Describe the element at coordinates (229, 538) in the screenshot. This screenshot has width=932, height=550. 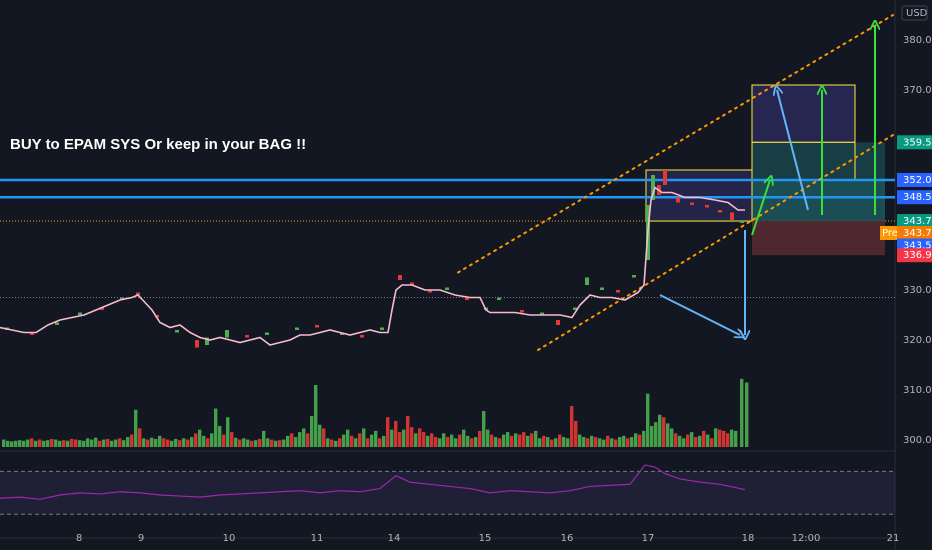
I see `time-tick-label: 10` at that location.